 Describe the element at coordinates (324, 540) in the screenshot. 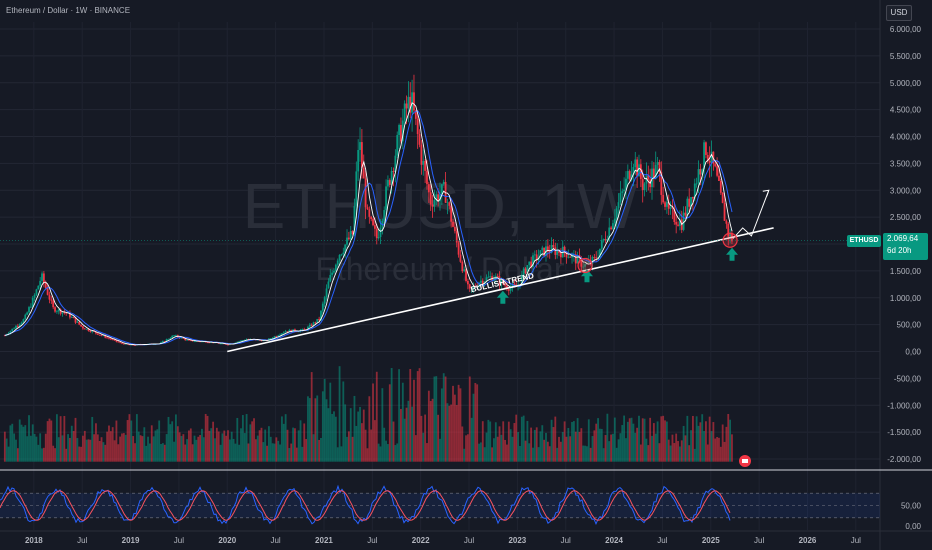

I see `x-tick-label: 2021` at that location.